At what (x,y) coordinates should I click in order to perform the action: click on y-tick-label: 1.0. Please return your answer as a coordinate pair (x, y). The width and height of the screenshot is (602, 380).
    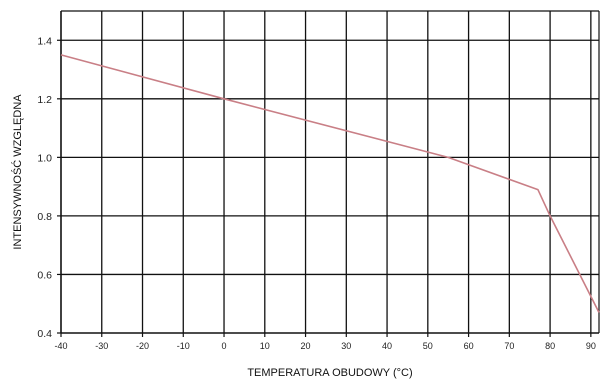
    Looking at the image, I should click on (44, 158).